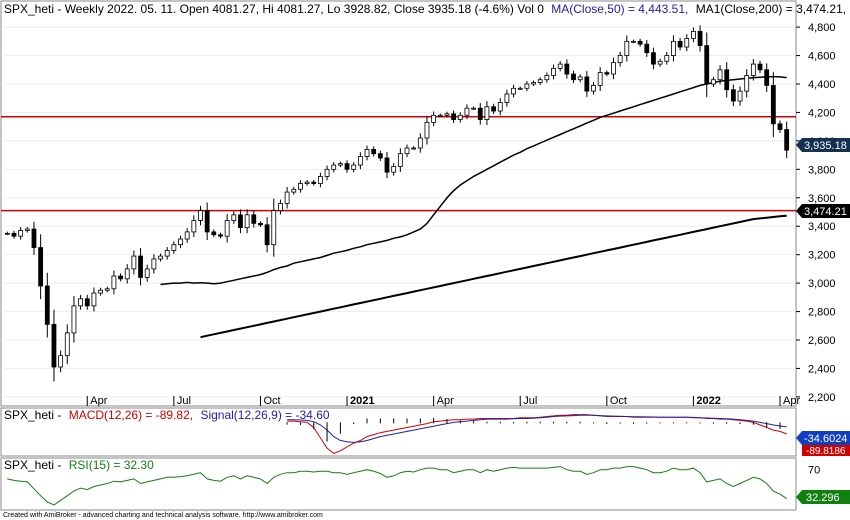  What do you see at coordinates (823, 211) in the screenshot?
I see `ma200-badge: 3,474.21` at bounding box center [823, 211].